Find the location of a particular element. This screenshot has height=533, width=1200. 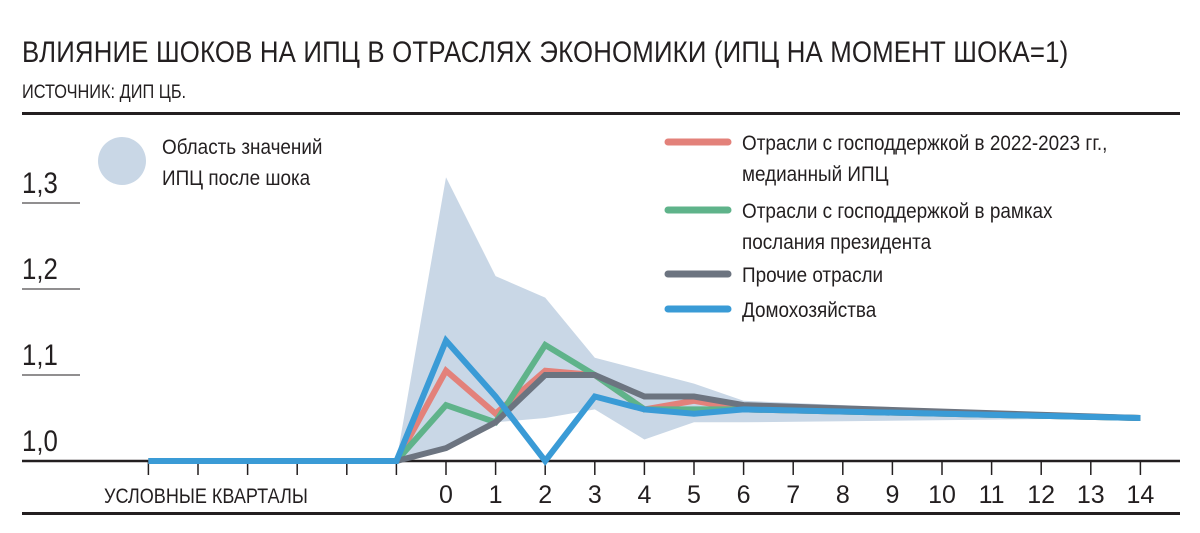

x-tick-label: 11 is located at coordinates (992, 495).